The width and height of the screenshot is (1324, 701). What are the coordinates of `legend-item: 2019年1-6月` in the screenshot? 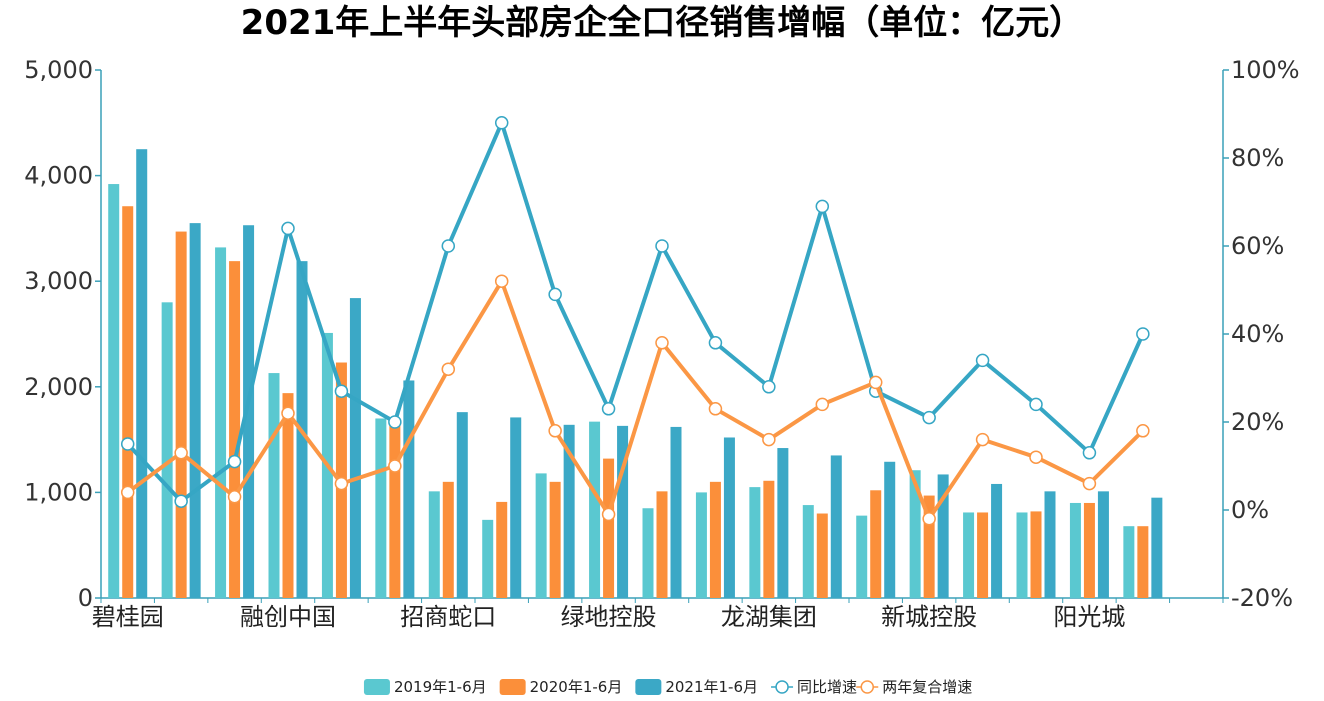 It's located at (425, 687).